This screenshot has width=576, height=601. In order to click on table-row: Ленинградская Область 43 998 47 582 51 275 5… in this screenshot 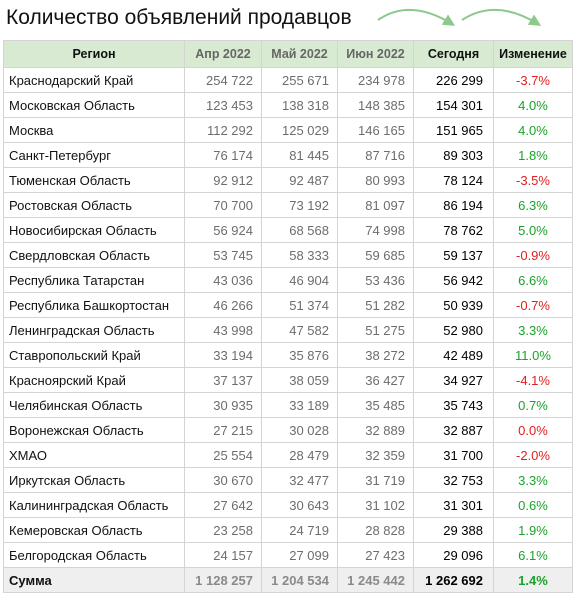, I will do `click(288, 330)`.